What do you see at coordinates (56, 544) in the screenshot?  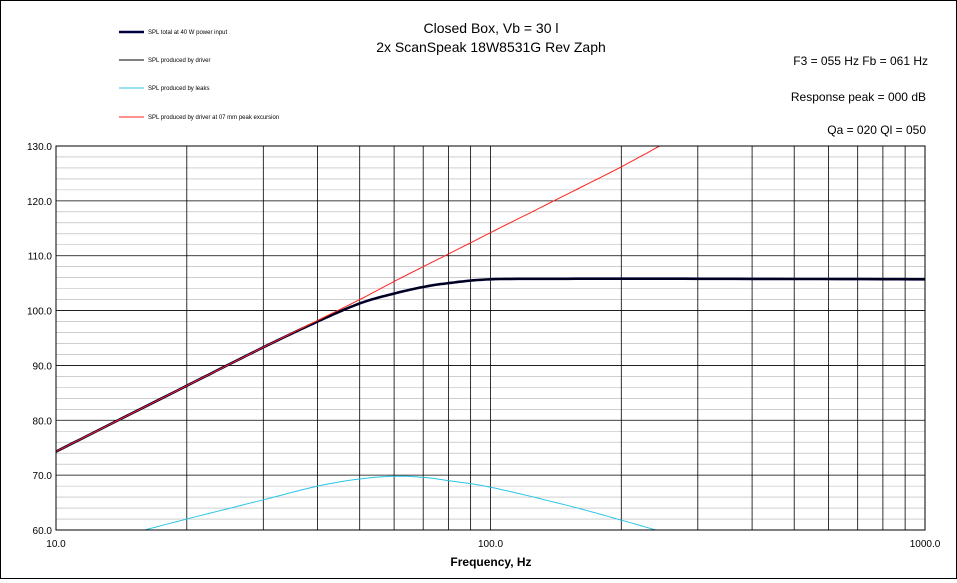 I see `x-tick-label: 10.0` at bounding box center [56, 544].